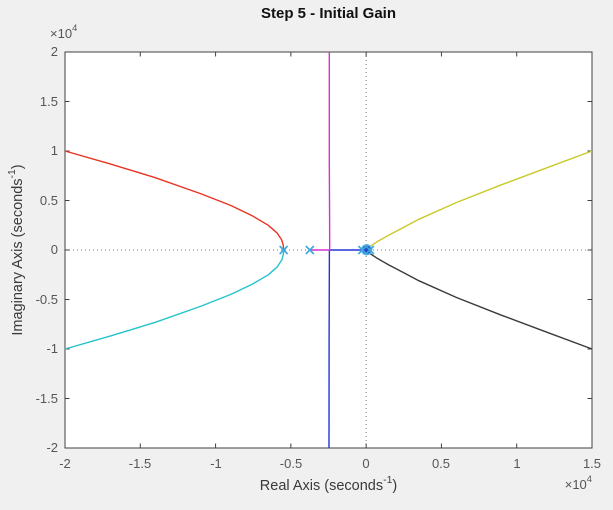  Describe the element at coordinates (592, 463) in the screenshot. I see `x-tick-label: 1.5` at that location.